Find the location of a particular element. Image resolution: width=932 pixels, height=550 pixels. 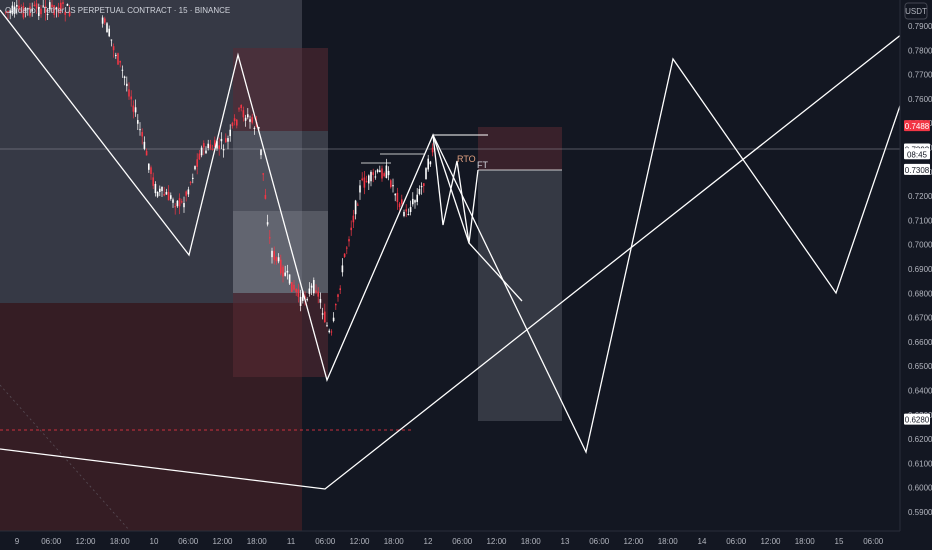

rto-zigzag is located at coordinates (455, 189).